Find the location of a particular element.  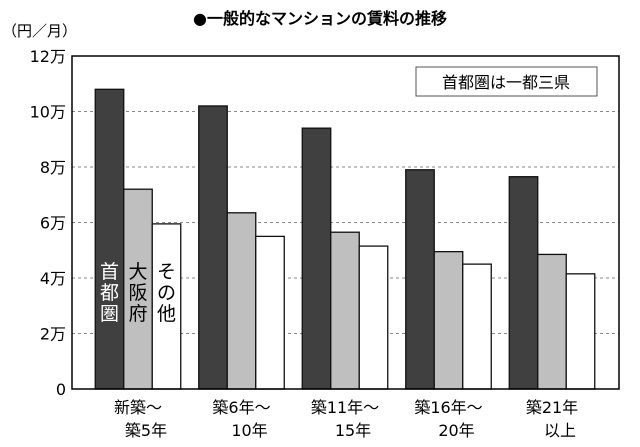

x-tick-label: 築5年 is located at coordinates (146, 430).